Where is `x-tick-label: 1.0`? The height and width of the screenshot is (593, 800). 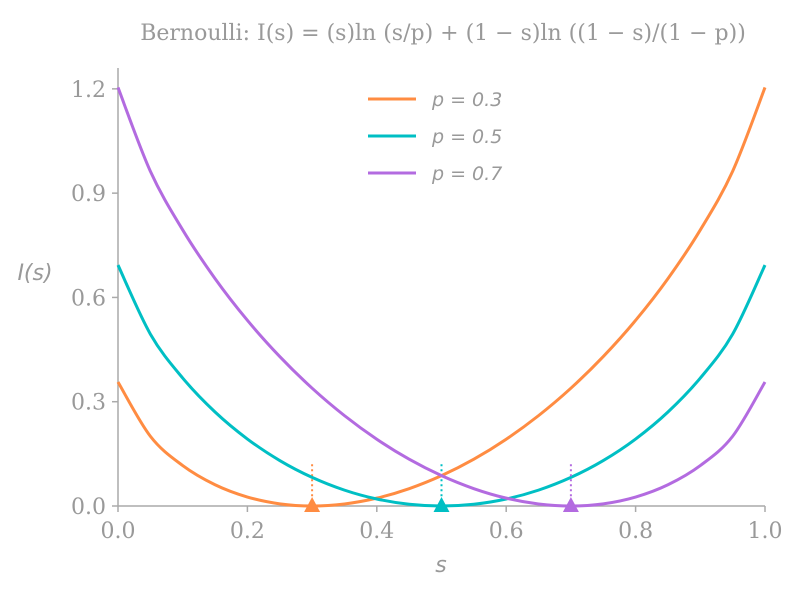
x-tick-label: 1.0 is located at coordinates (765, 531).